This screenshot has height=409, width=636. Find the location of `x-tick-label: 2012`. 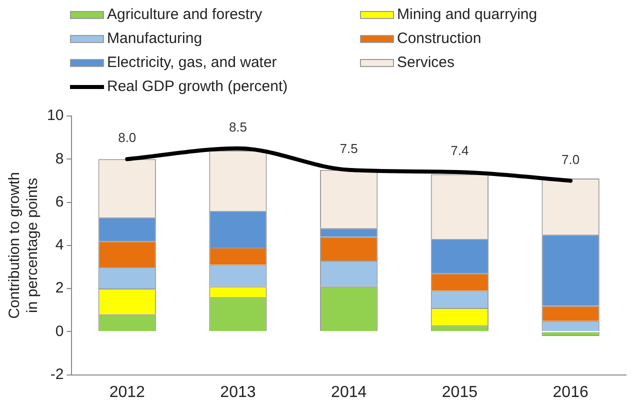

x-tick-label: 2012 is located at coordinates (127, 392).